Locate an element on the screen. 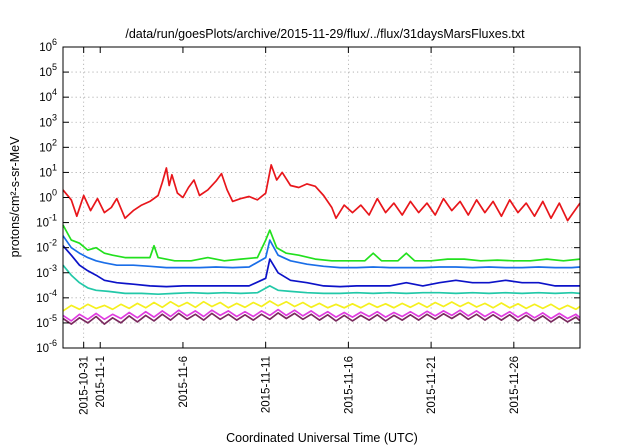  y-tick-label-exponent: -2 is located at coordinates (53, 243).